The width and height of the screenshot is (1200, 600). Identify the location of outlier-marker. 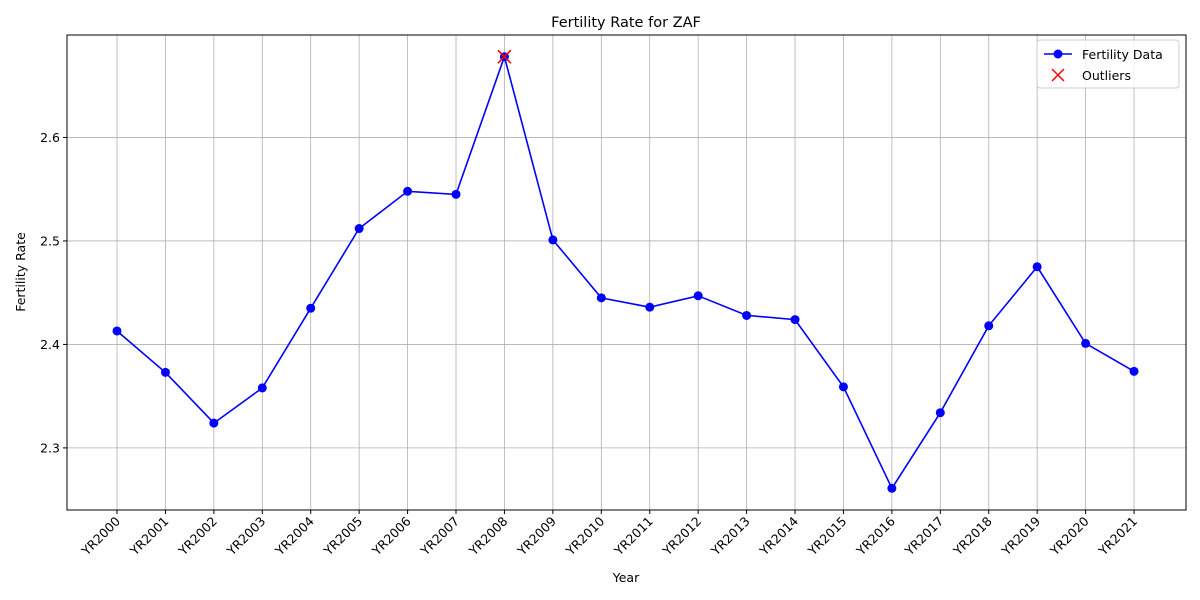
(504, 56).